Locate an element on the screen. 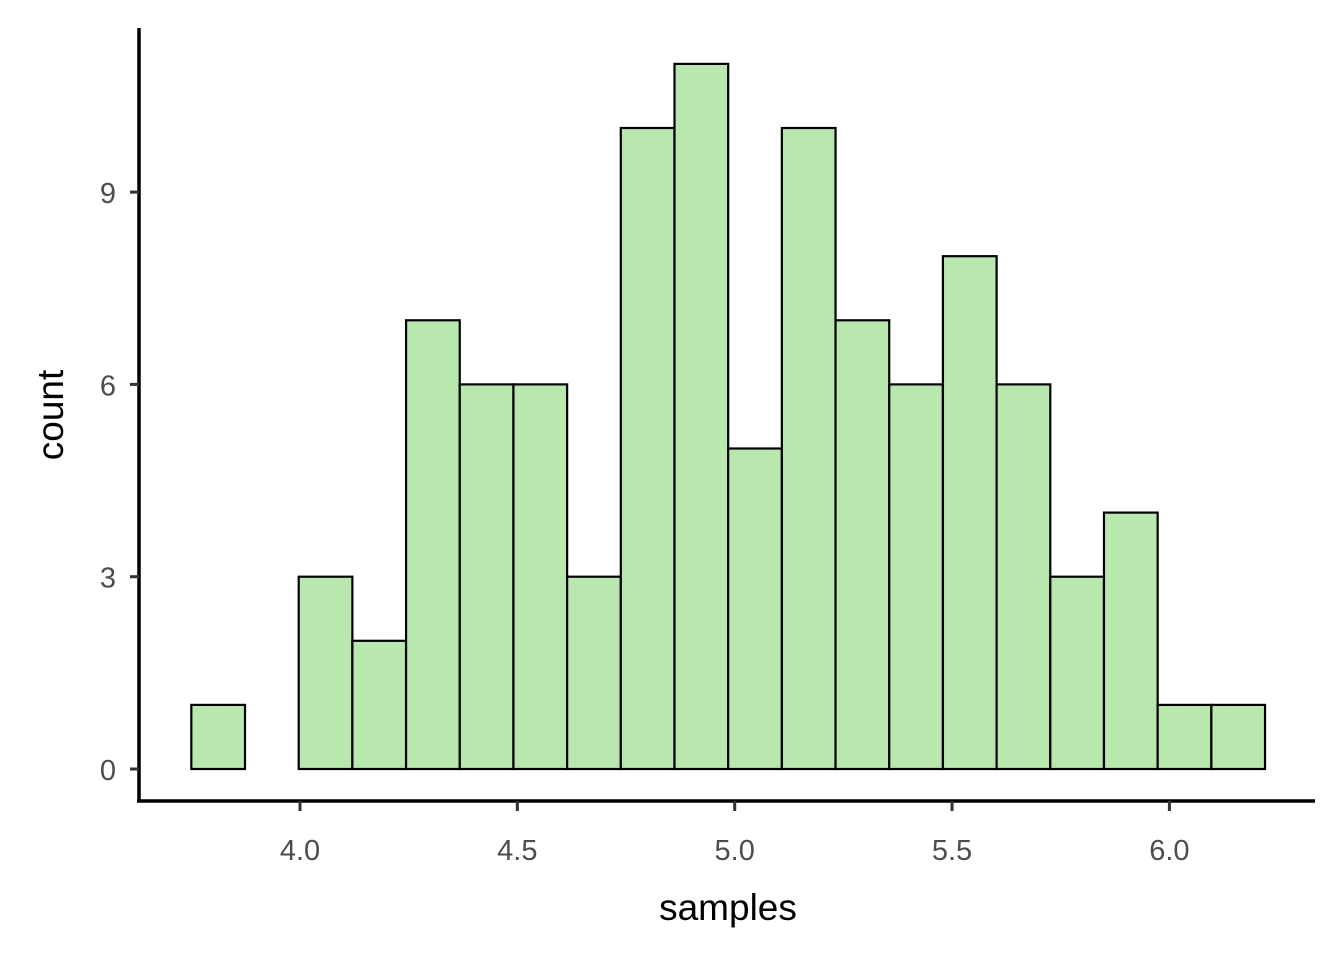  x-tick-label: 4.0 is located at coordinates (300, 851).